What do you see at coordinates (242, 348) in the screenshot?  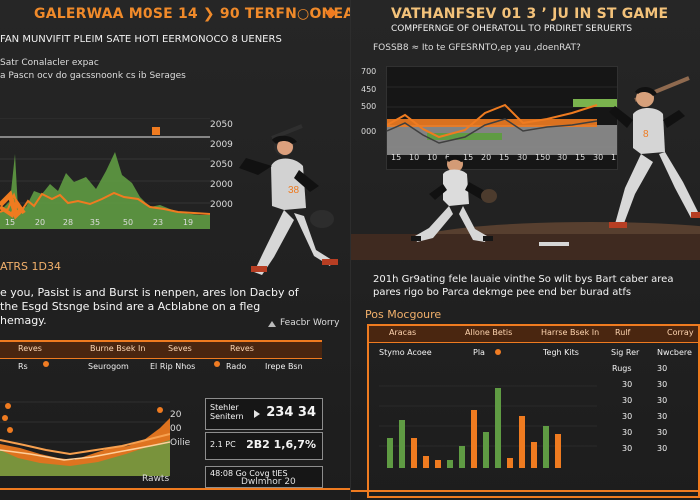 I see `left-header-col-4: Reves` at bounding box center [242, 348].